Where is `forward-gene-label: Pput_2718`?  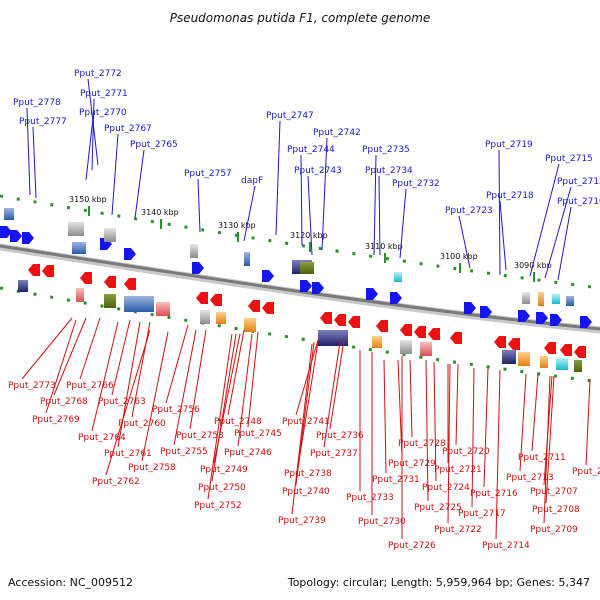 forward-gene-label: Pput_2718 is located at coordinates (510, 196).